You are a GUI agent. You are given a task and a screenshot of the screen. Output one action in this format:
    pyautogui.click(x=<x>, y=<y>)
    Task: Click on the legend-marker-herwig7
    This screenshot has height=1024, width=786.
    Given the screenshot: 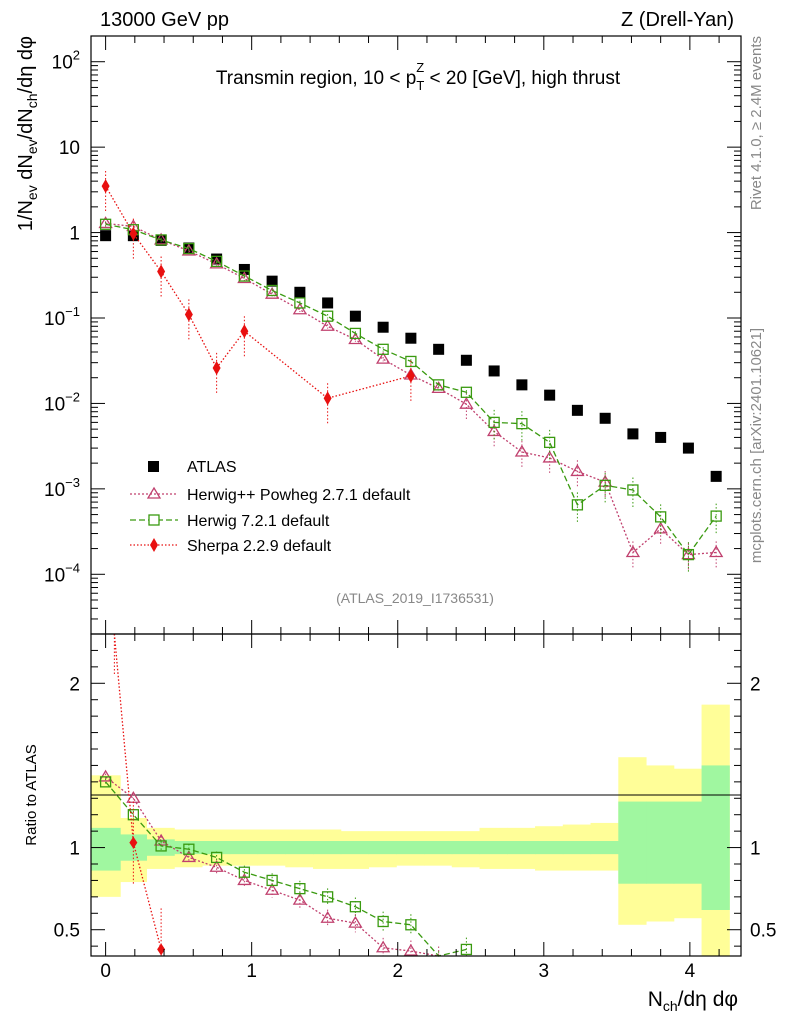 What is the action you would take?
    pyautogui.click(x=154, y=520)
    